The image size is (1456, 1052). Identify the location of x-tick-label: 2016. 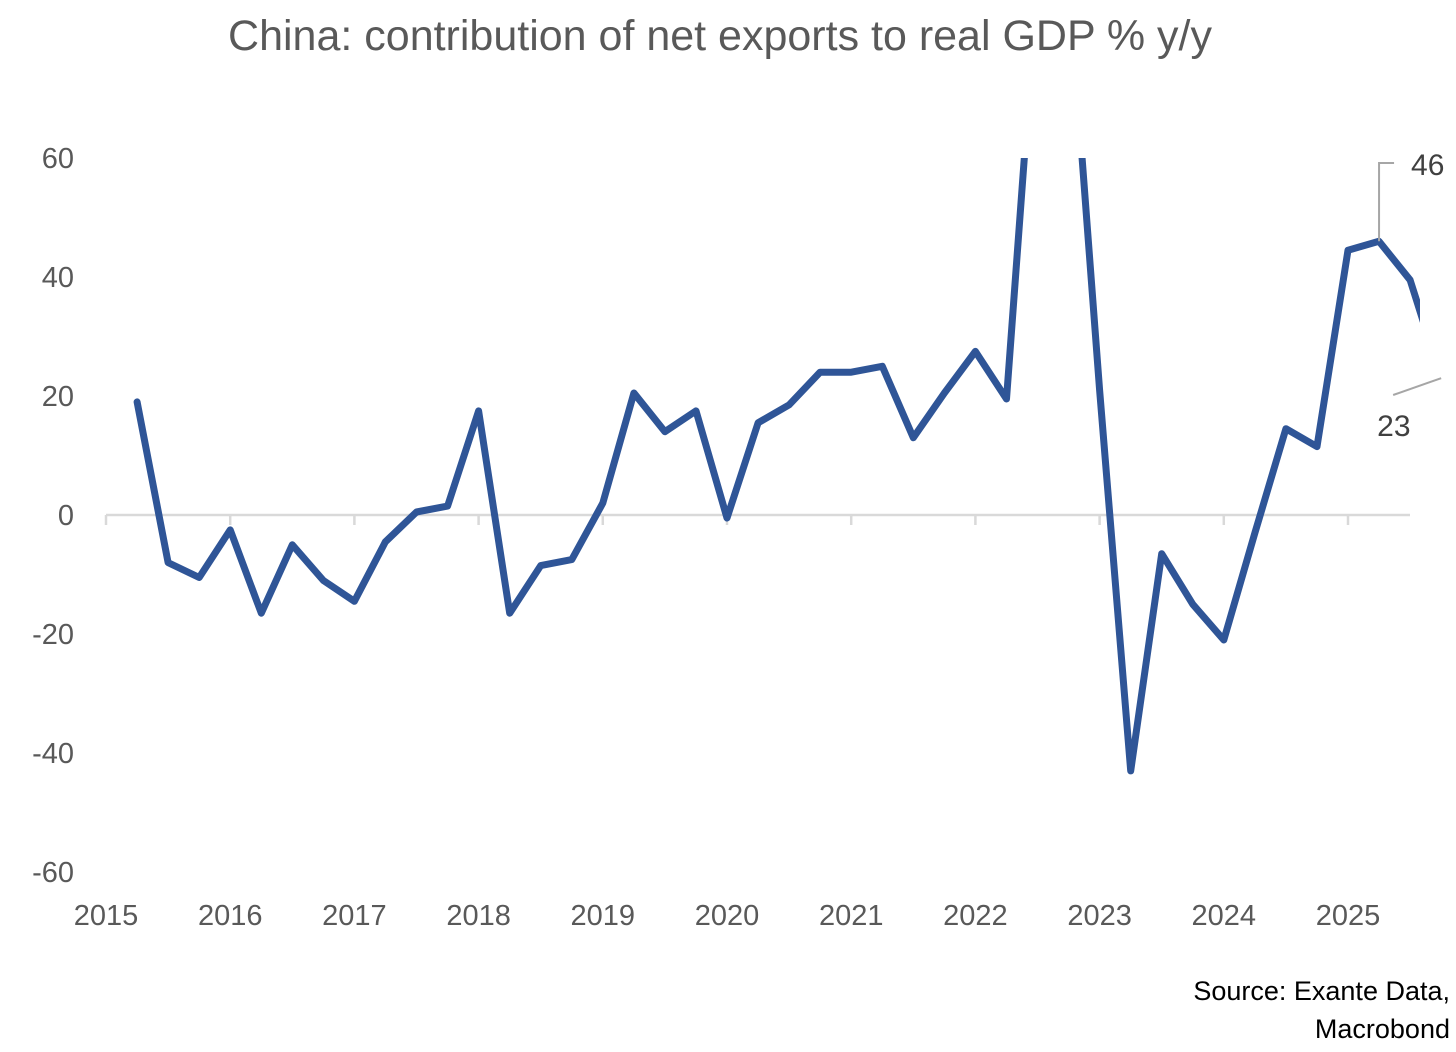
(230, 916).